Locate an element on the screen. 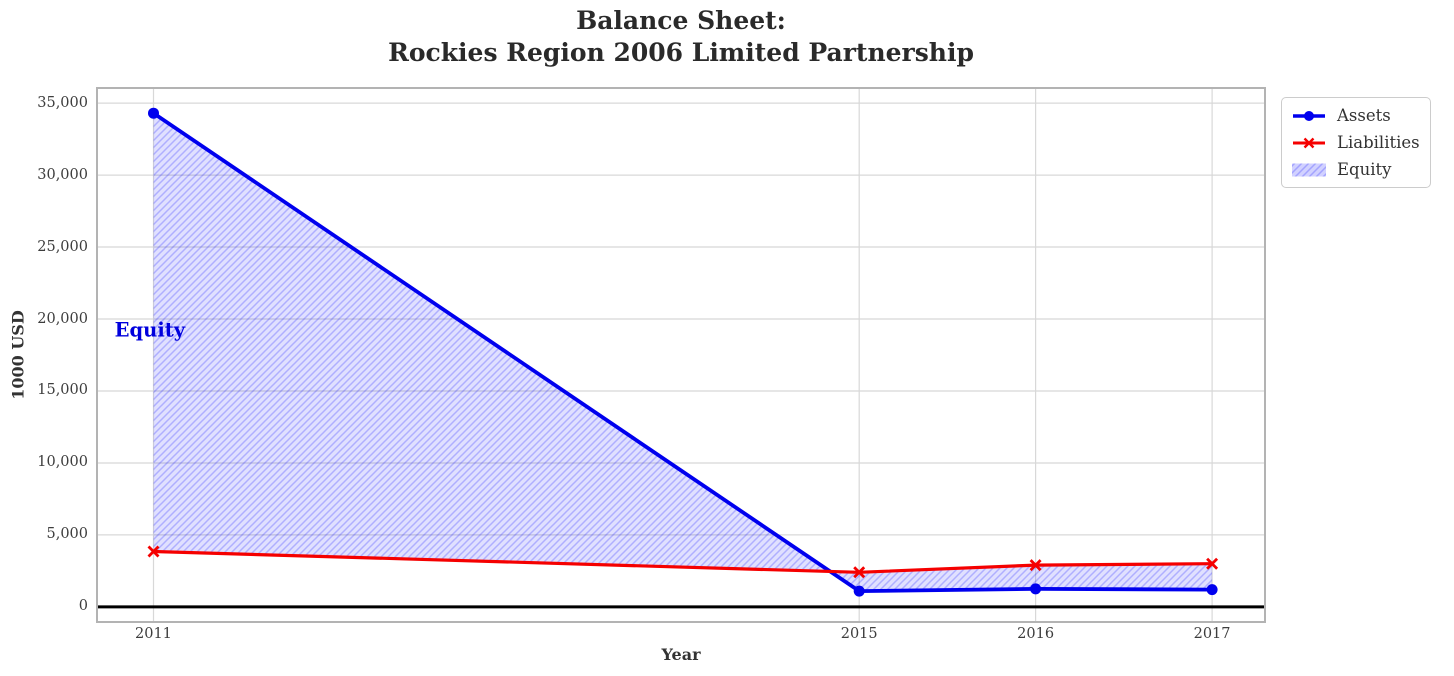 The width and height of the screenshot is (1454, 676). legend-label-assets: Assets is located at coordinates (1364, 115).